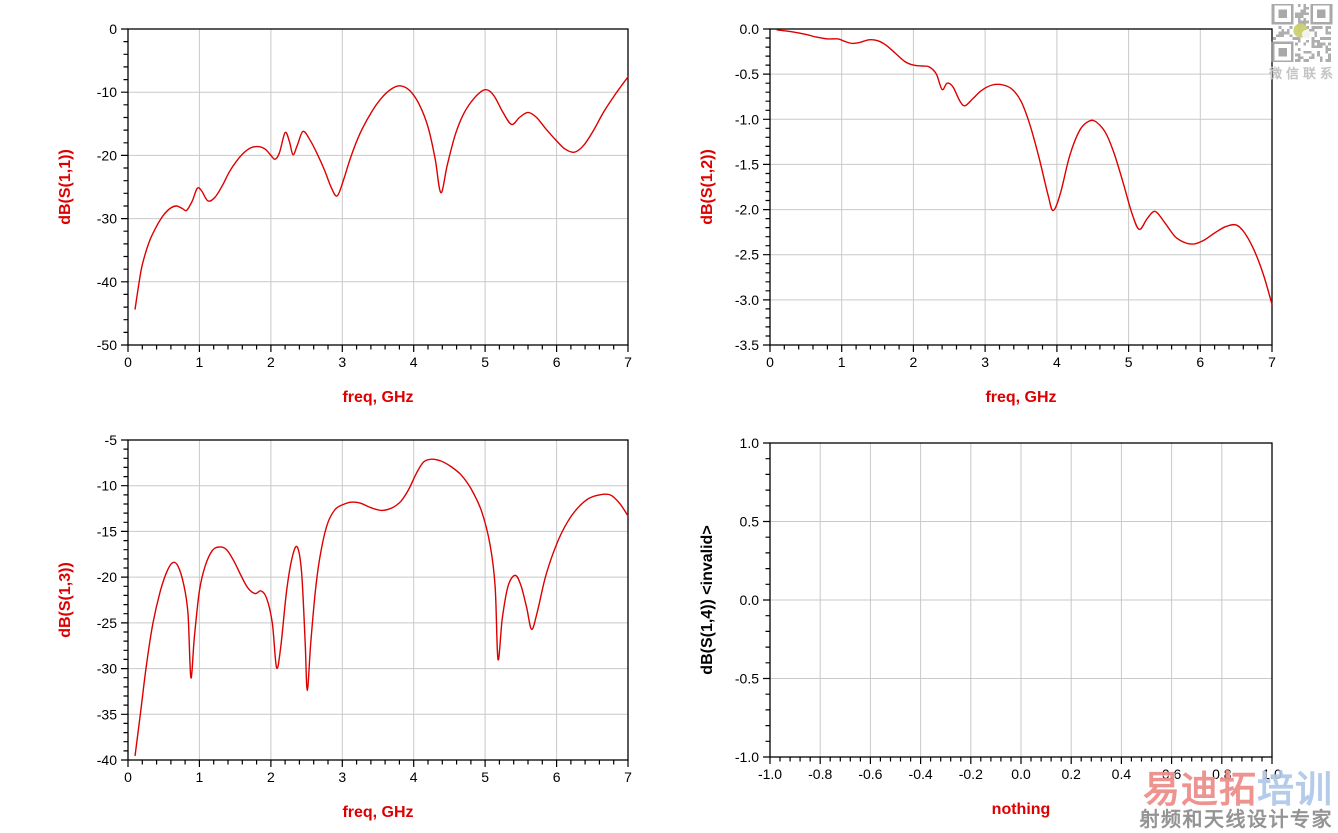 The image size is (1338, 833). Describe the element at coordinates (870, 774) in the screenshot. I see `x-tick-label: -0.6` at that location.